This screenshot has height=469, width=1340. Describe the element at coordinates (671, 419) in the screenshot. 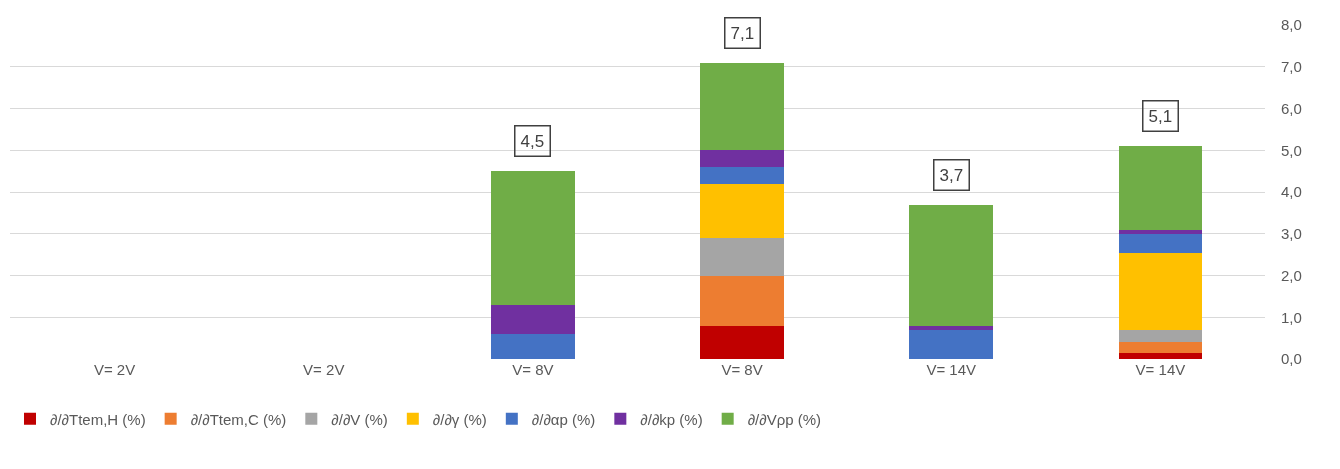

I see `legend-label: ∂/∂kp (%)` at that location.